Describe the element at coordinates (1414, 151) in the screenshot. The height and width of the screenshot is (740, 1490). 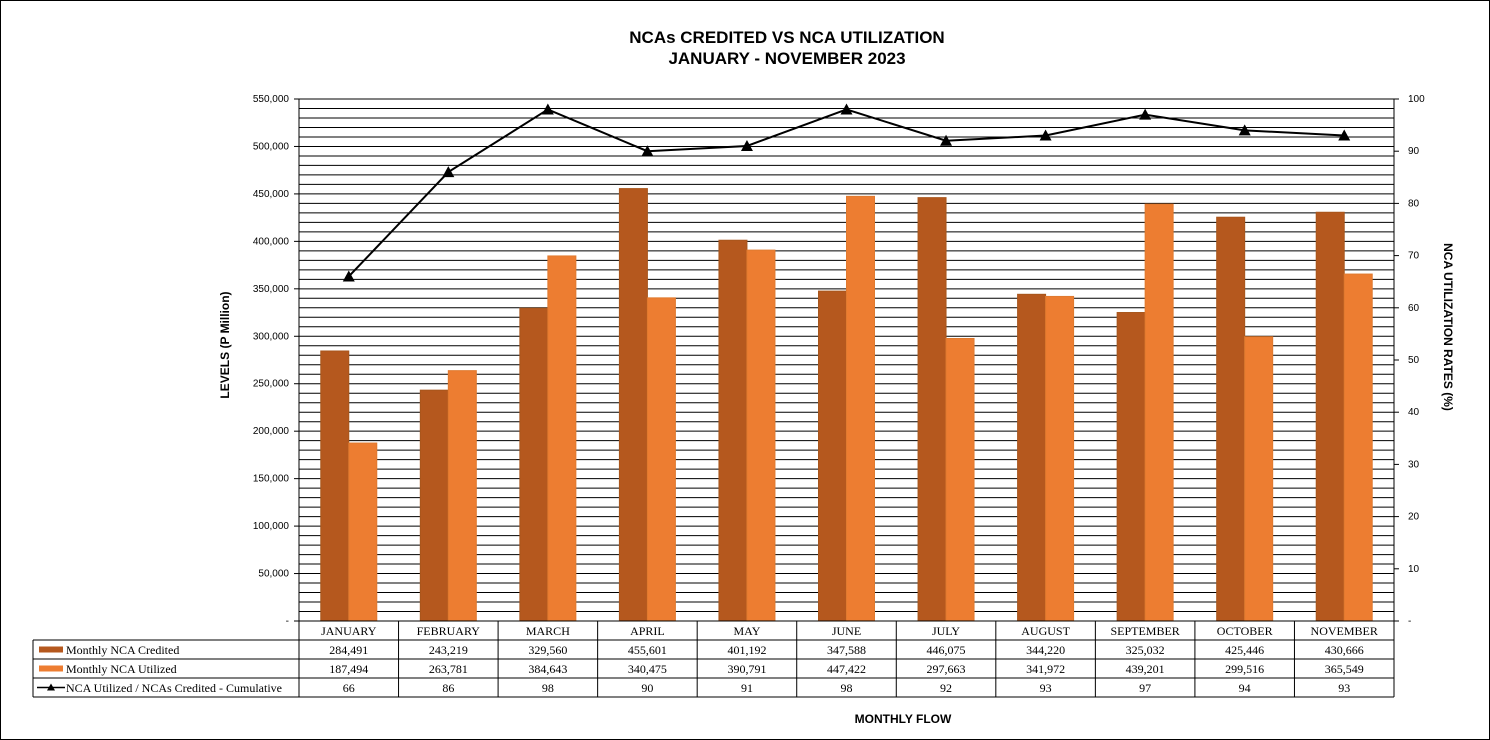
I see `y2-tick-label: 90` at that location.